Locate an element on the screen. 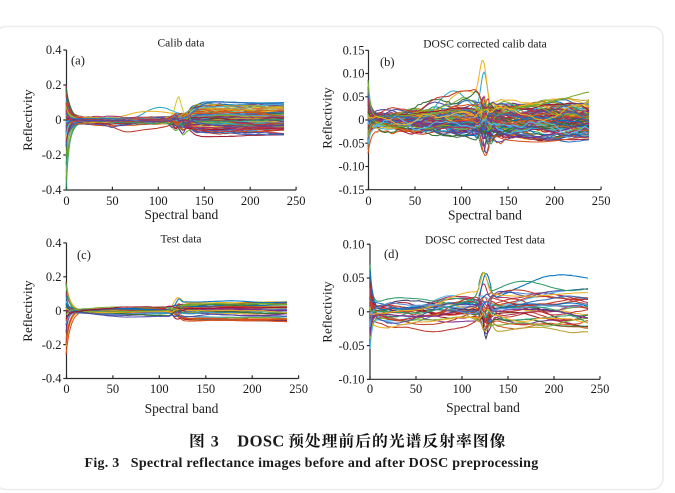  svg-text: (b) is located at coordinates (387, 62).